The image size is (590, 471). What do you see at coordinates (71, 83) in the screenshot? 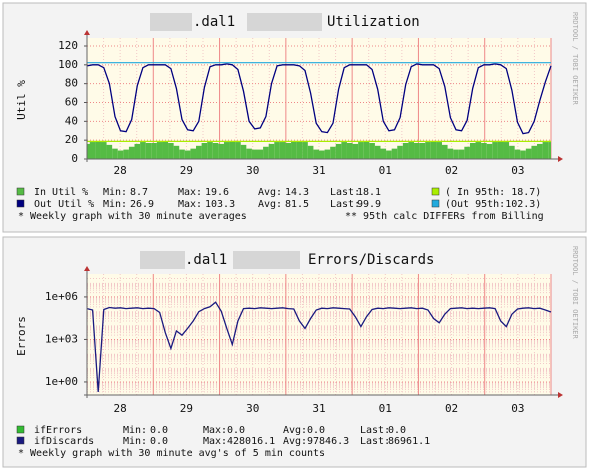
I see `y-tick-label: 80` at bounding box center [71, 83].